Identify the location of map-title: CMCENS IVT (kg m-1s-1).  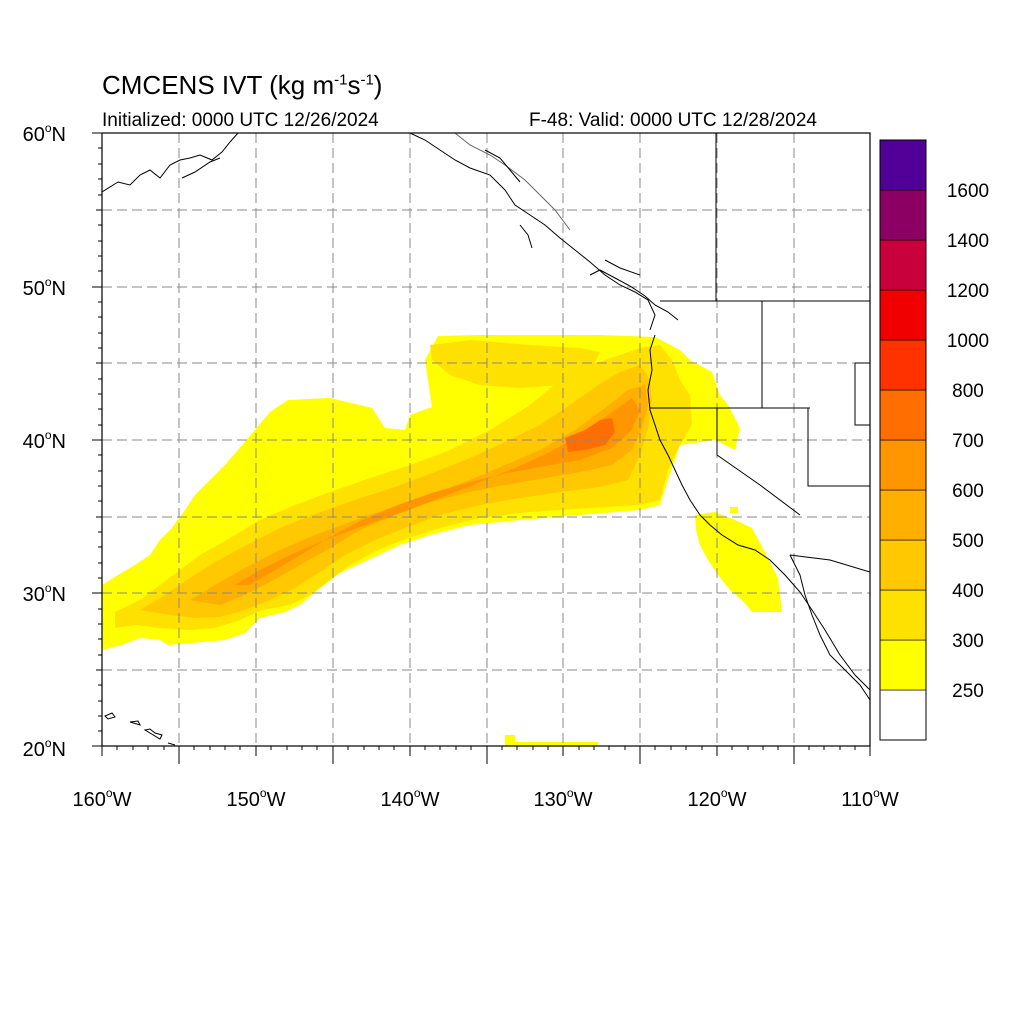
(242, 85).